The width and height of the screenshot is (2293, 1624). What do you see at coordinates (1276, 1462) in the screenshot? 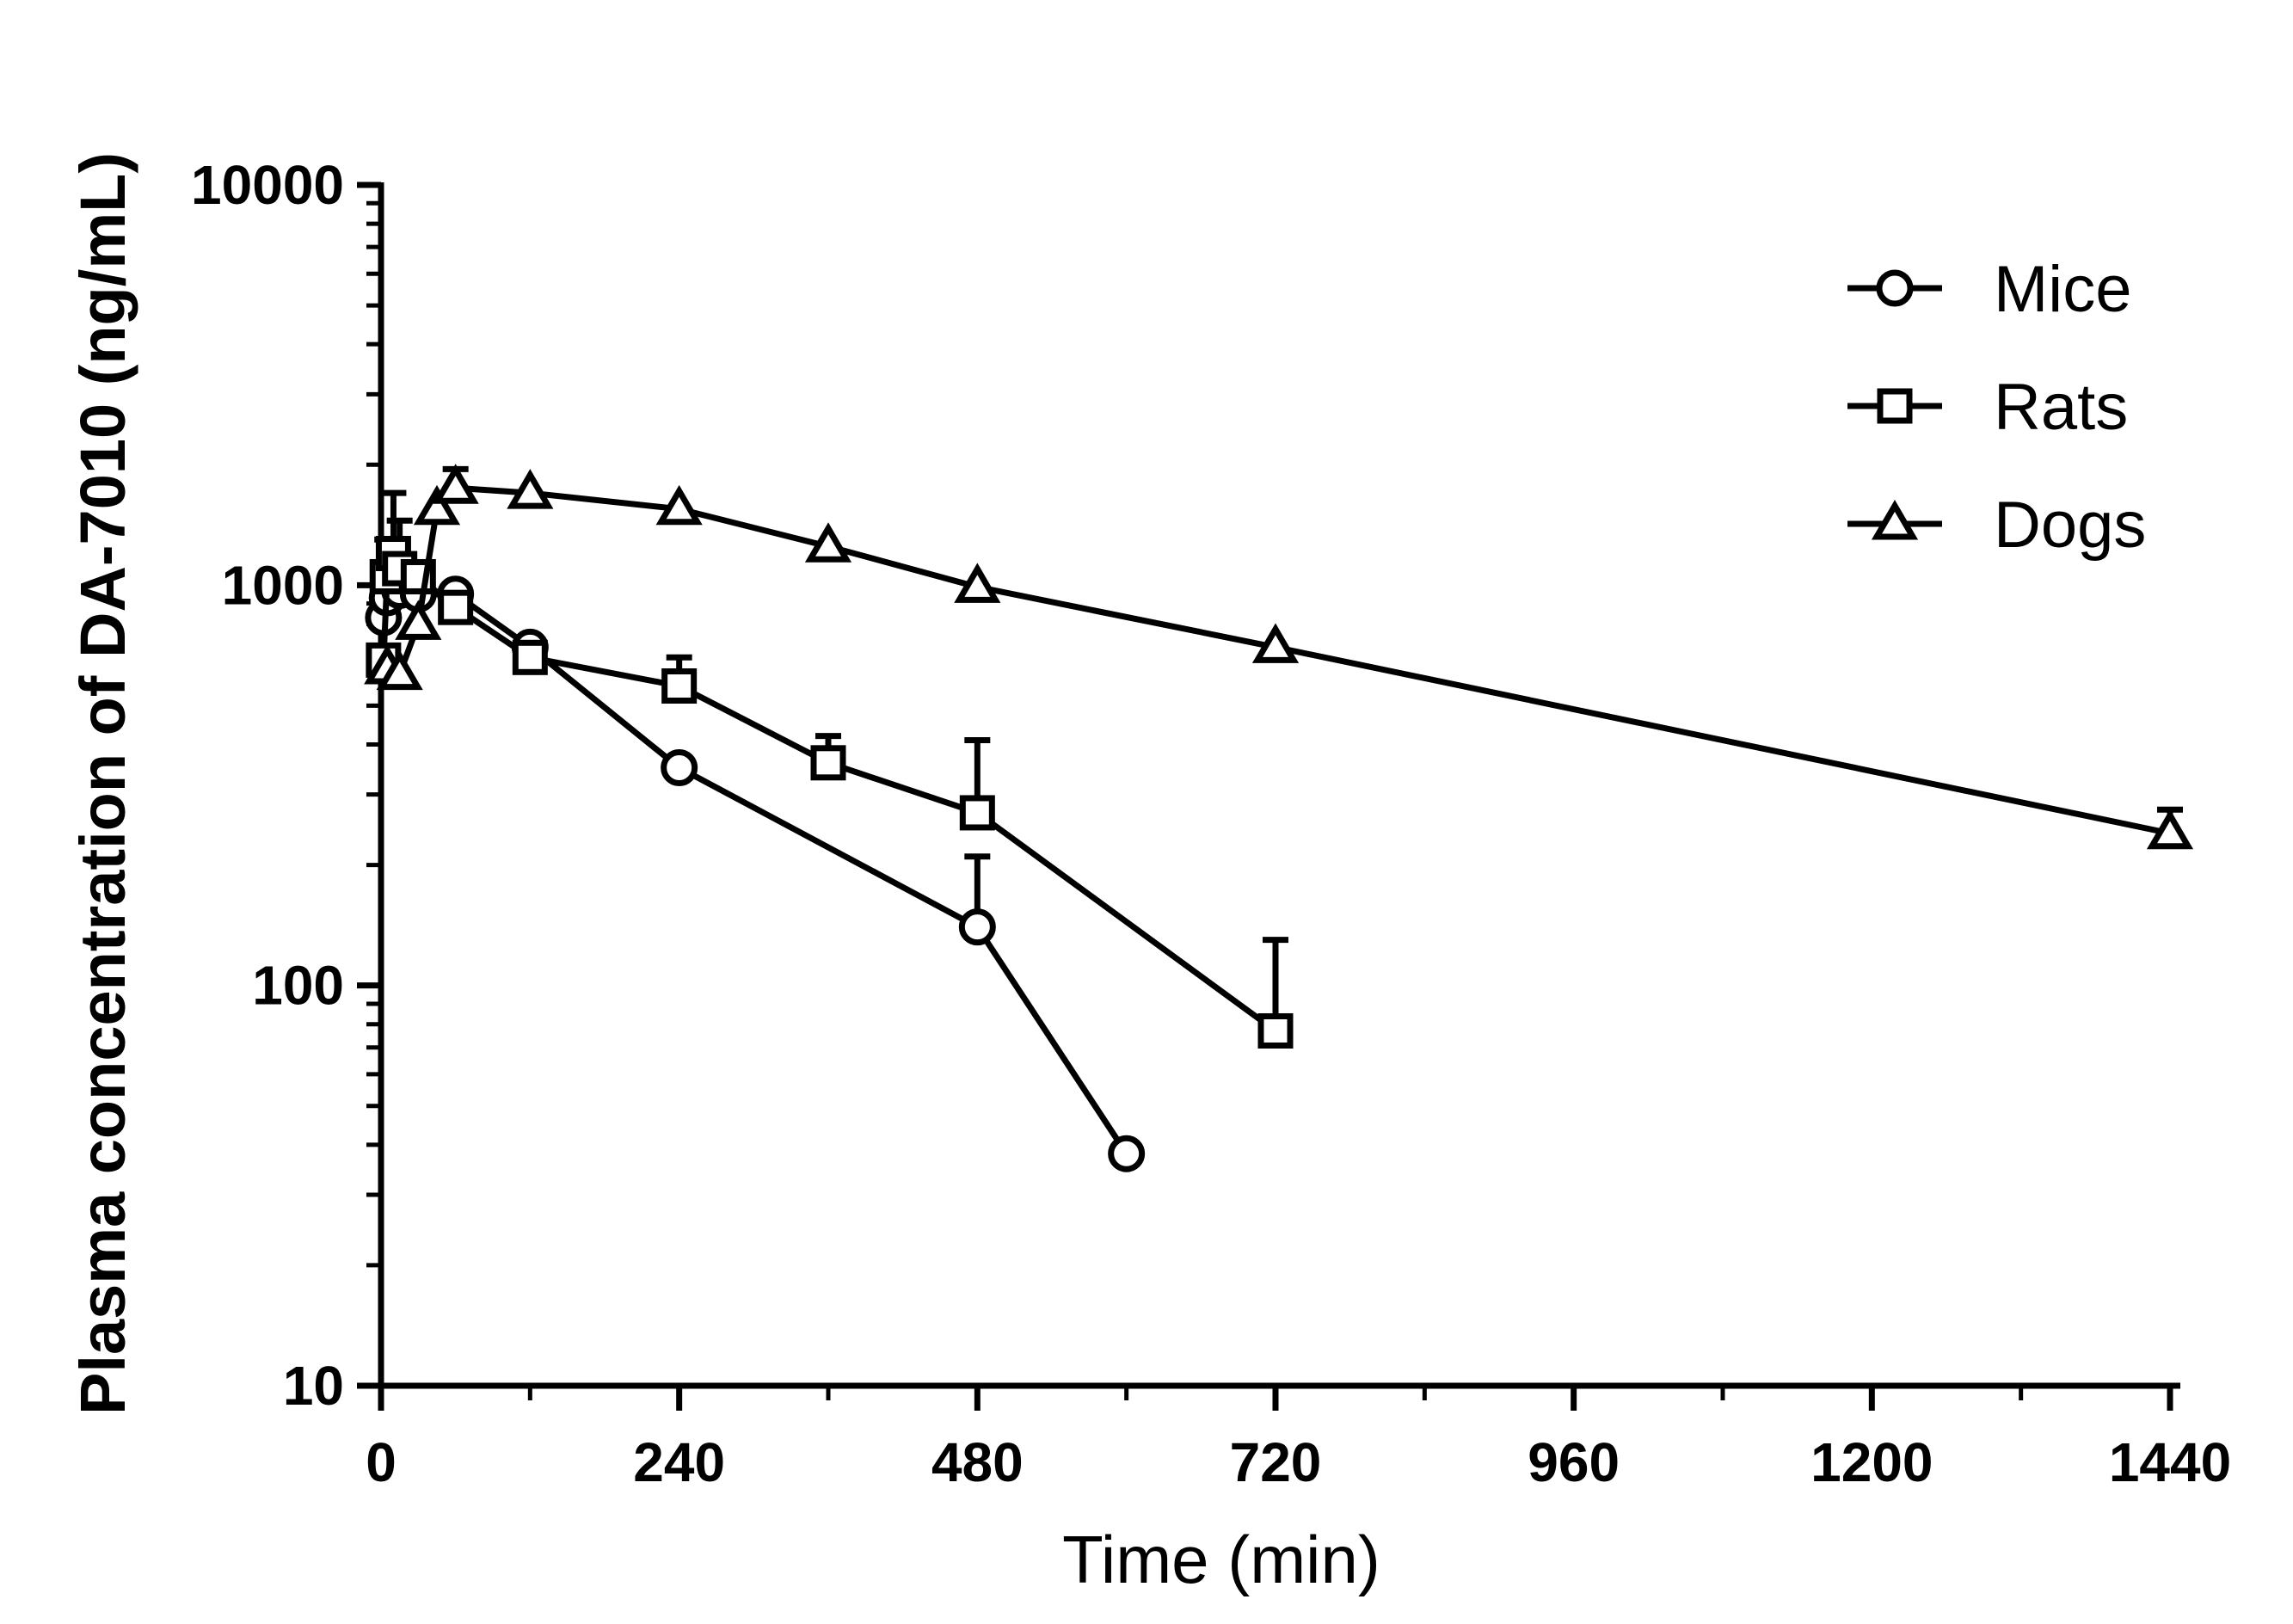
I see `x-tick-label: 720` at bounding box center [1276, 1462].